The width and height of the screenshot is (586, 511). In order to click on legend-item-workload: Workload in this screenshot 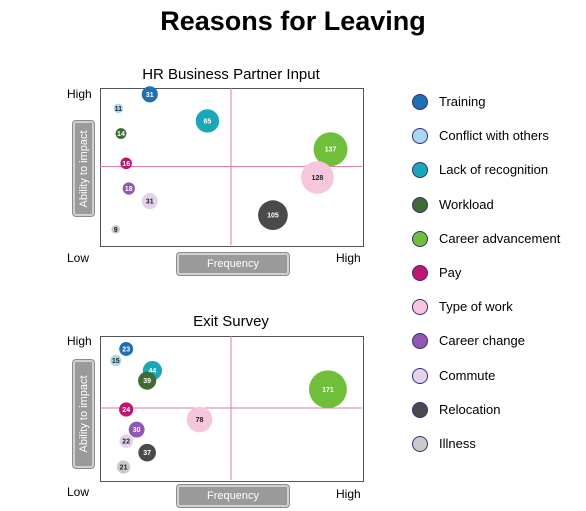, I will do `click(497, 205)`.